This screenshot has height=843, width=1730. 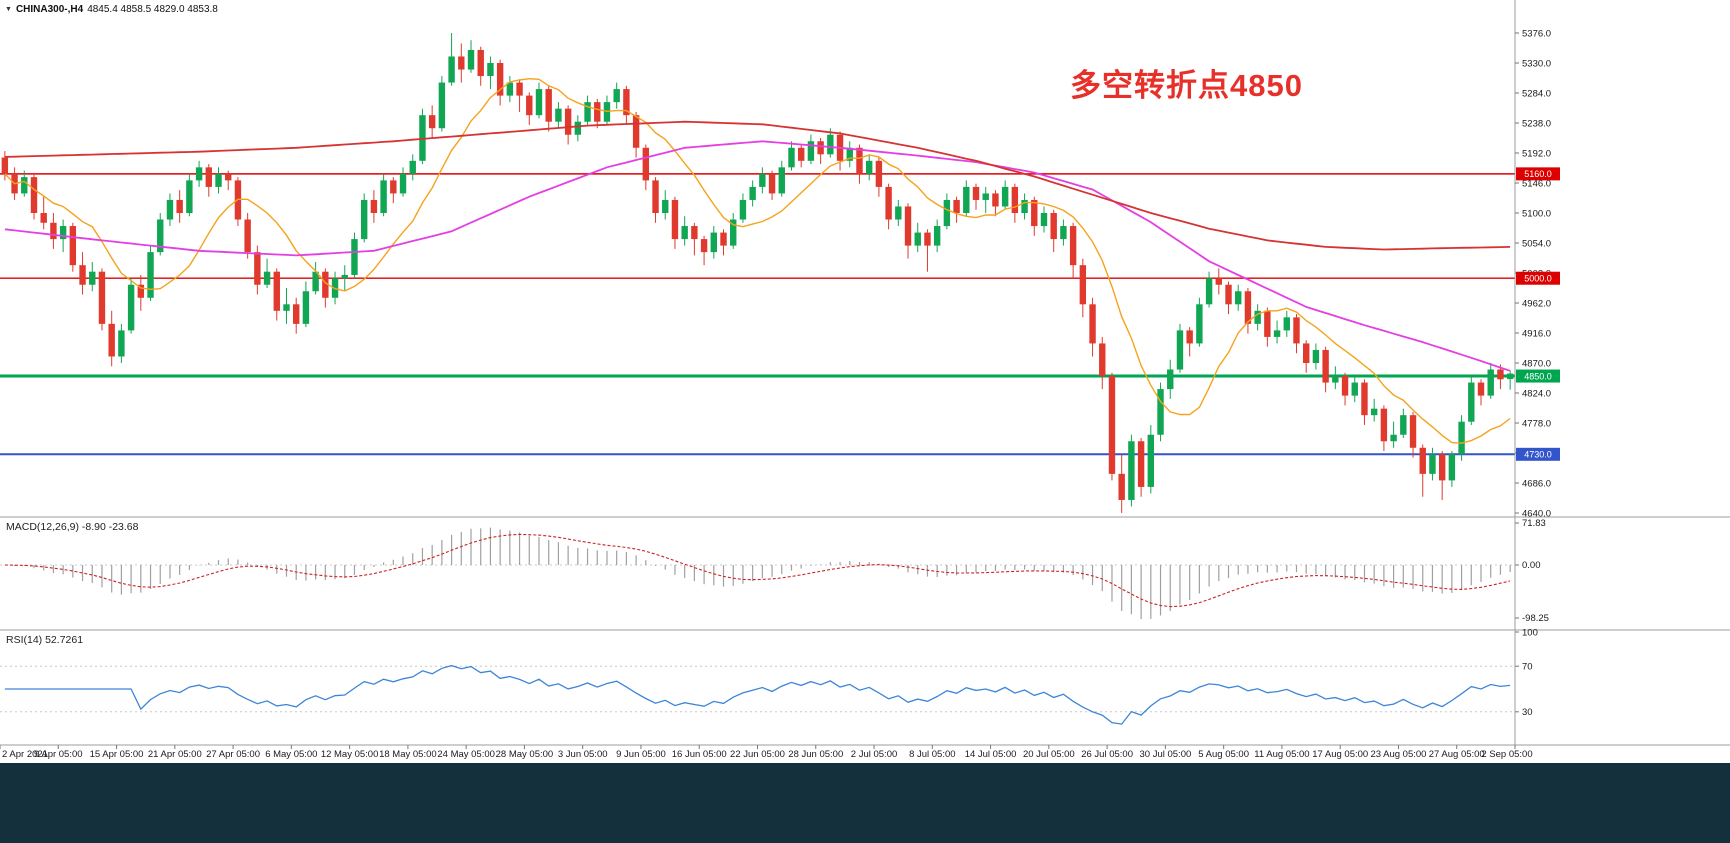 What do you see at coordinates (1457, 754) in the screenshot?
I see `svg-text: 27 Aug 05:00` at bounding box center [1457, 754].